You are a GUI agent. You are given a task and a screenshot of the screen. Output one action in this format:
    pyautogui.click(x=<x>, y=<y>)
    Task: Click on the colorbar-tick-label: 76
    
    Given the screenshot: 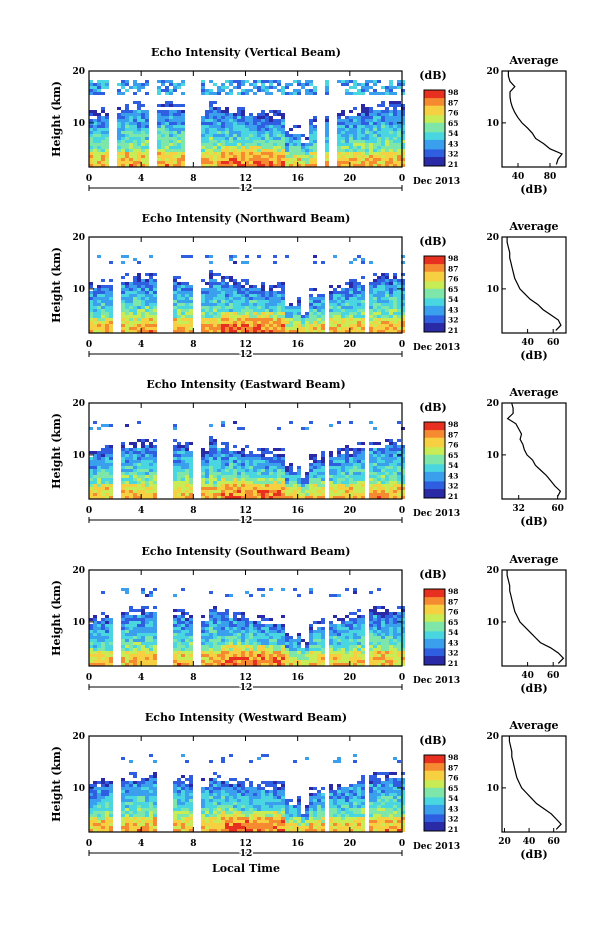 What is the action you would take?
    pyautogui.click(x=453, y=113)
    